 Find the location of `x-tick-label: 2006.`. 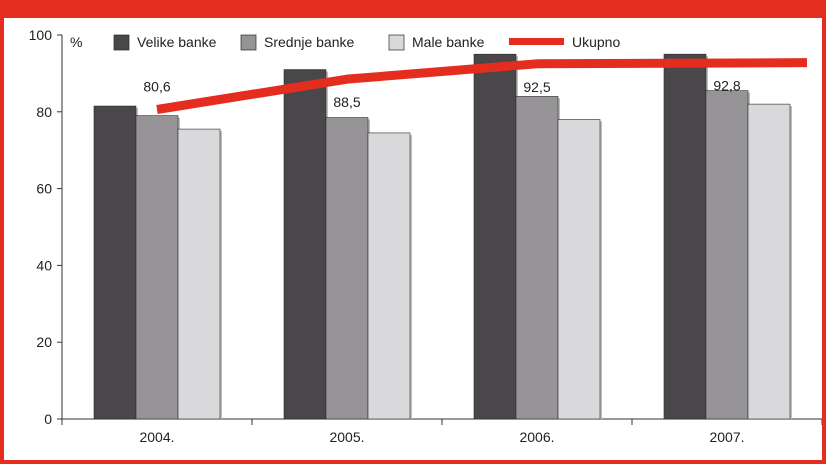

x-tick-label: 2006. is located at coordinates (536, 437).